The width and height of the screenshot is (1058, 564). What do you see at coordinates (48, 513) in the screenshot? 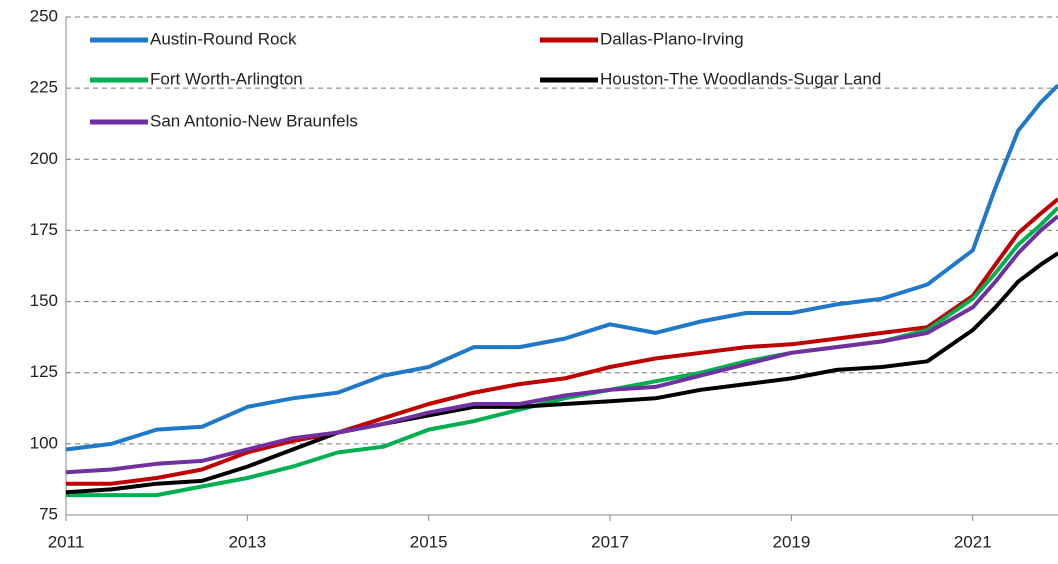
I see `y-tick-label: 75` at bounding box center [48, 513].